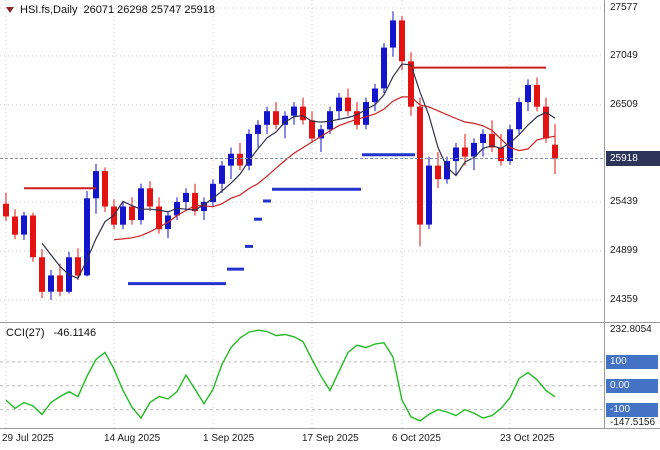 The height and width of the screenshot is (450, 660). I want to click on time-axis-label: 17 Sep 2025, so click(330, 438).